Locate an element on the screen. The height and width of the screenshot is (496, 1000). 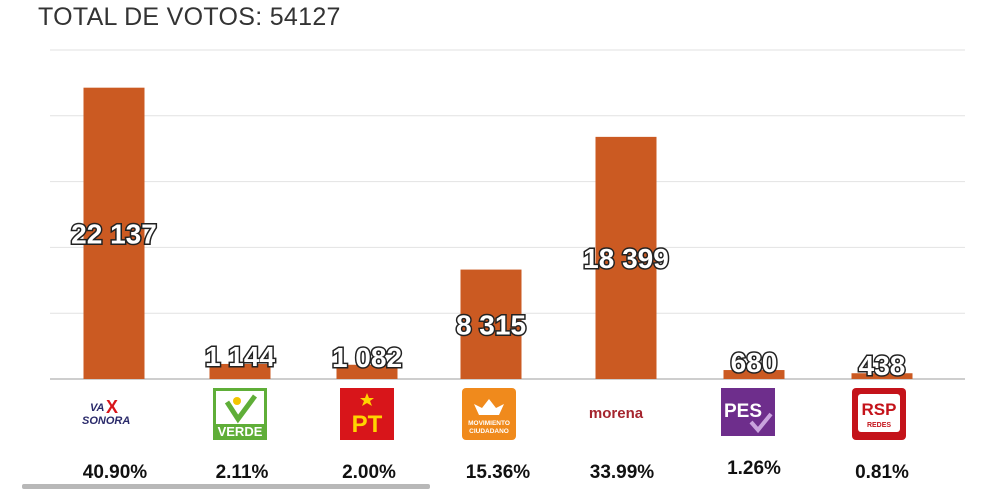
svg-text: X is located at coordinates (112, 407).